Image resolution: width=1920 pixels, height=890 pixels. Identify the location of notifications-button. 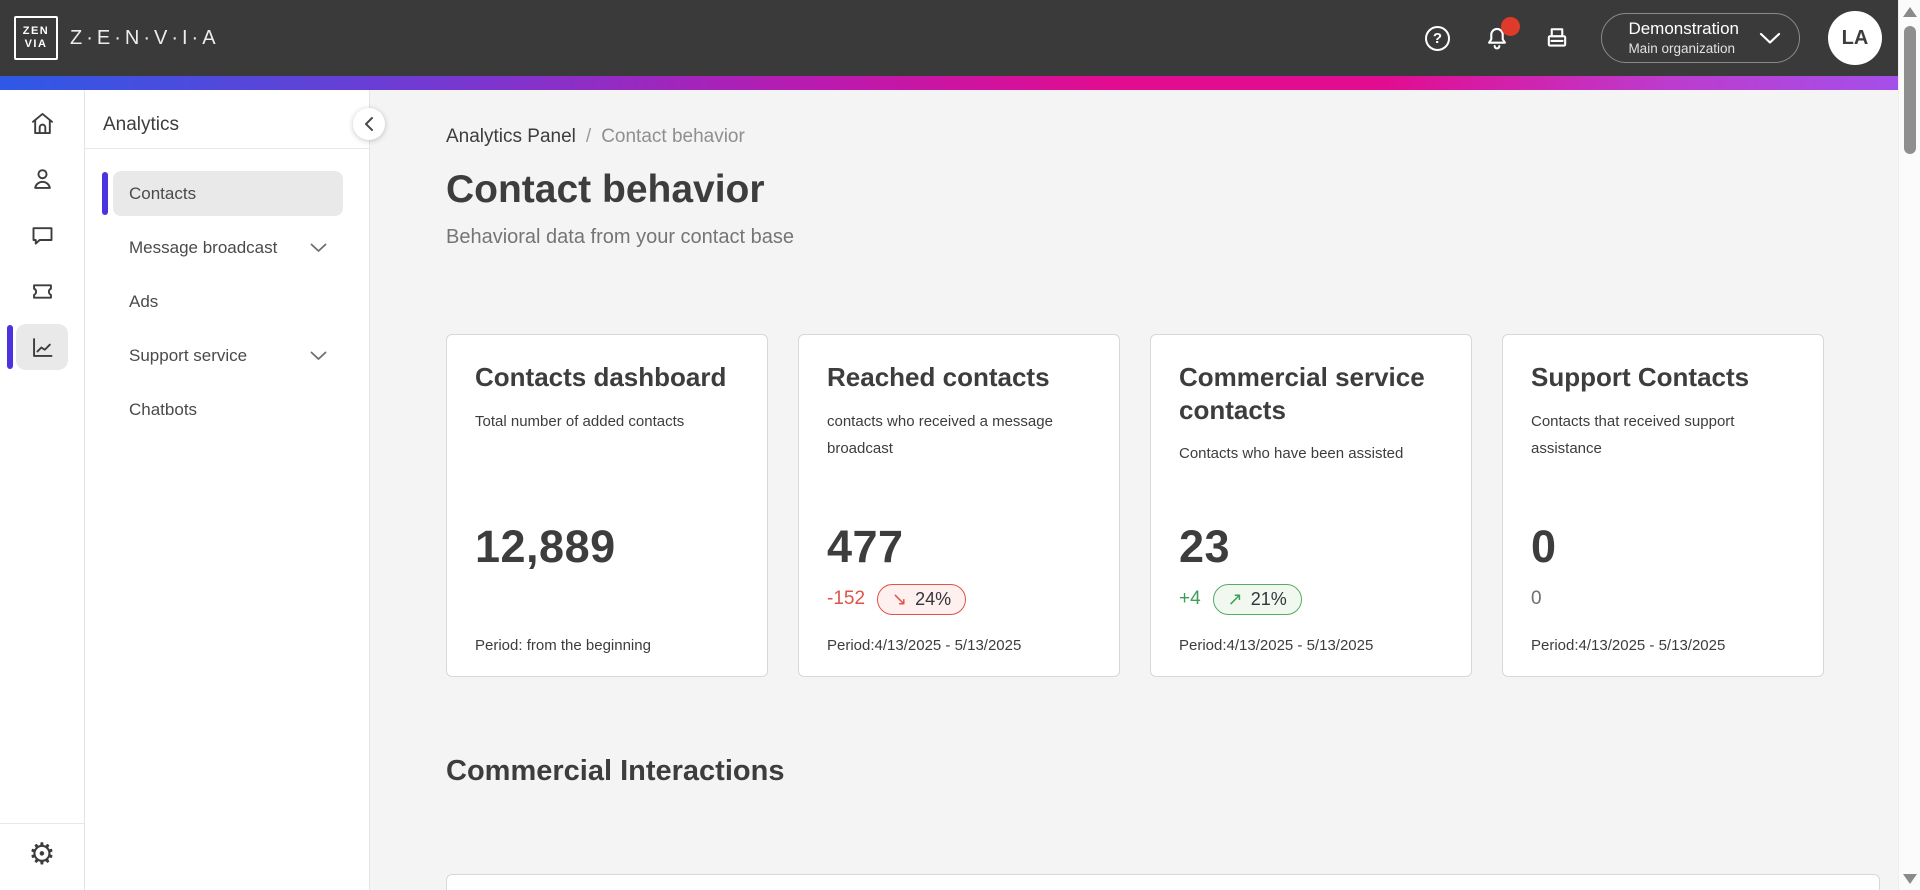
(1501, 35).